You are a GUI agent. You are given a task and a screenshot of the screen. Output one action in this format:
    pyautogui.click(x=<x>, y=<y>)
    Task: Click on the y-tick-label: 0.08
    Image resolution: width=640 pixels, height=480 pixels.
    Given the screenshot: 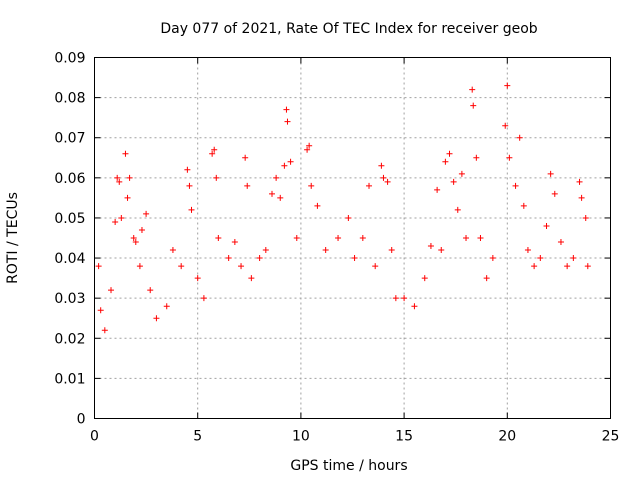 What is the action you would take?
    pyautogui.click(x=69, y=99)
    